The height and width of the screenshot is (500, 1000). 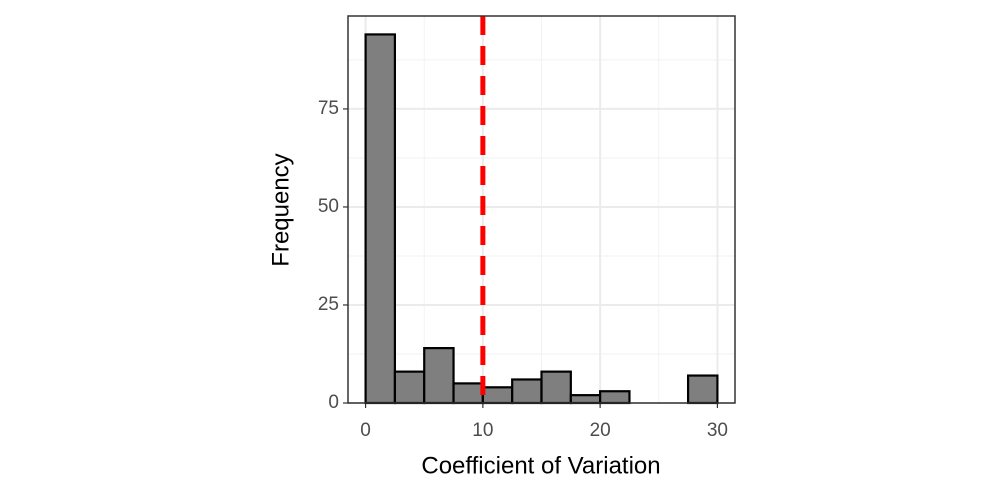 I want to click on x-axis-title: Coefficient of Variation, so click(x=540, y=465).